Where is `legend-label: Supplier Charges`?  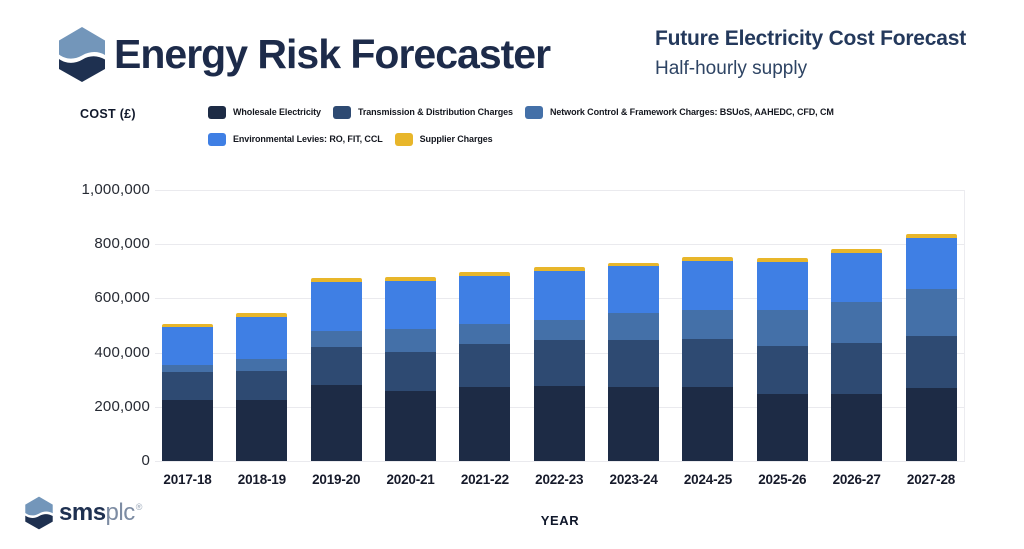 legend-label: Supplier Charges is located at coordinates (456, 139).